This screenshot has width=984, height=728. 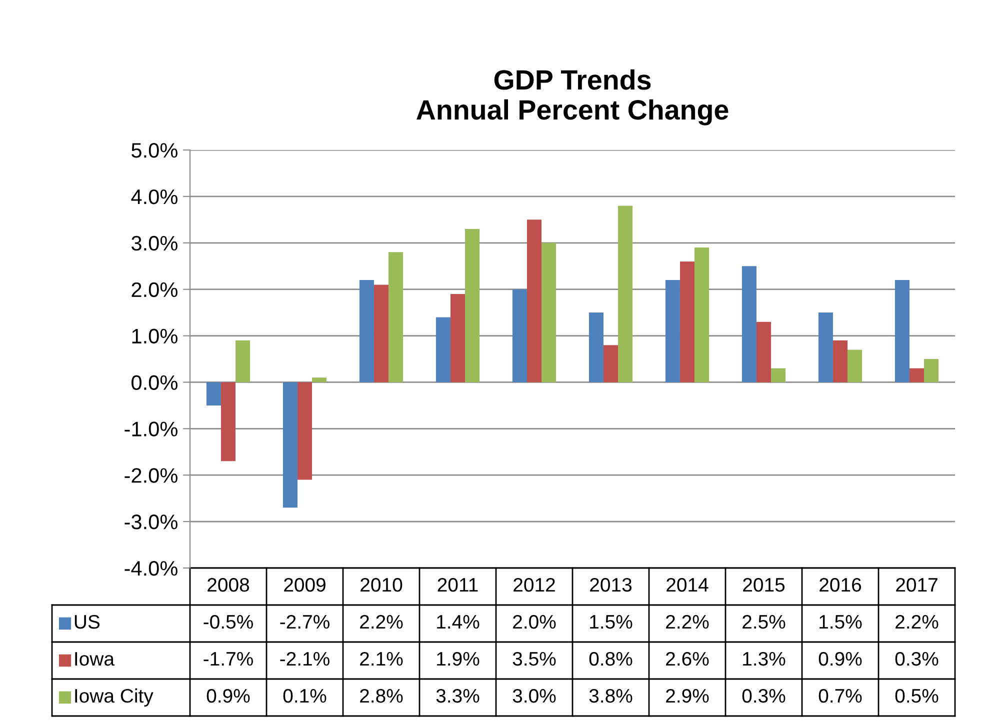 I want to click on data-label: -0.5%, so click(x=228, y=621).